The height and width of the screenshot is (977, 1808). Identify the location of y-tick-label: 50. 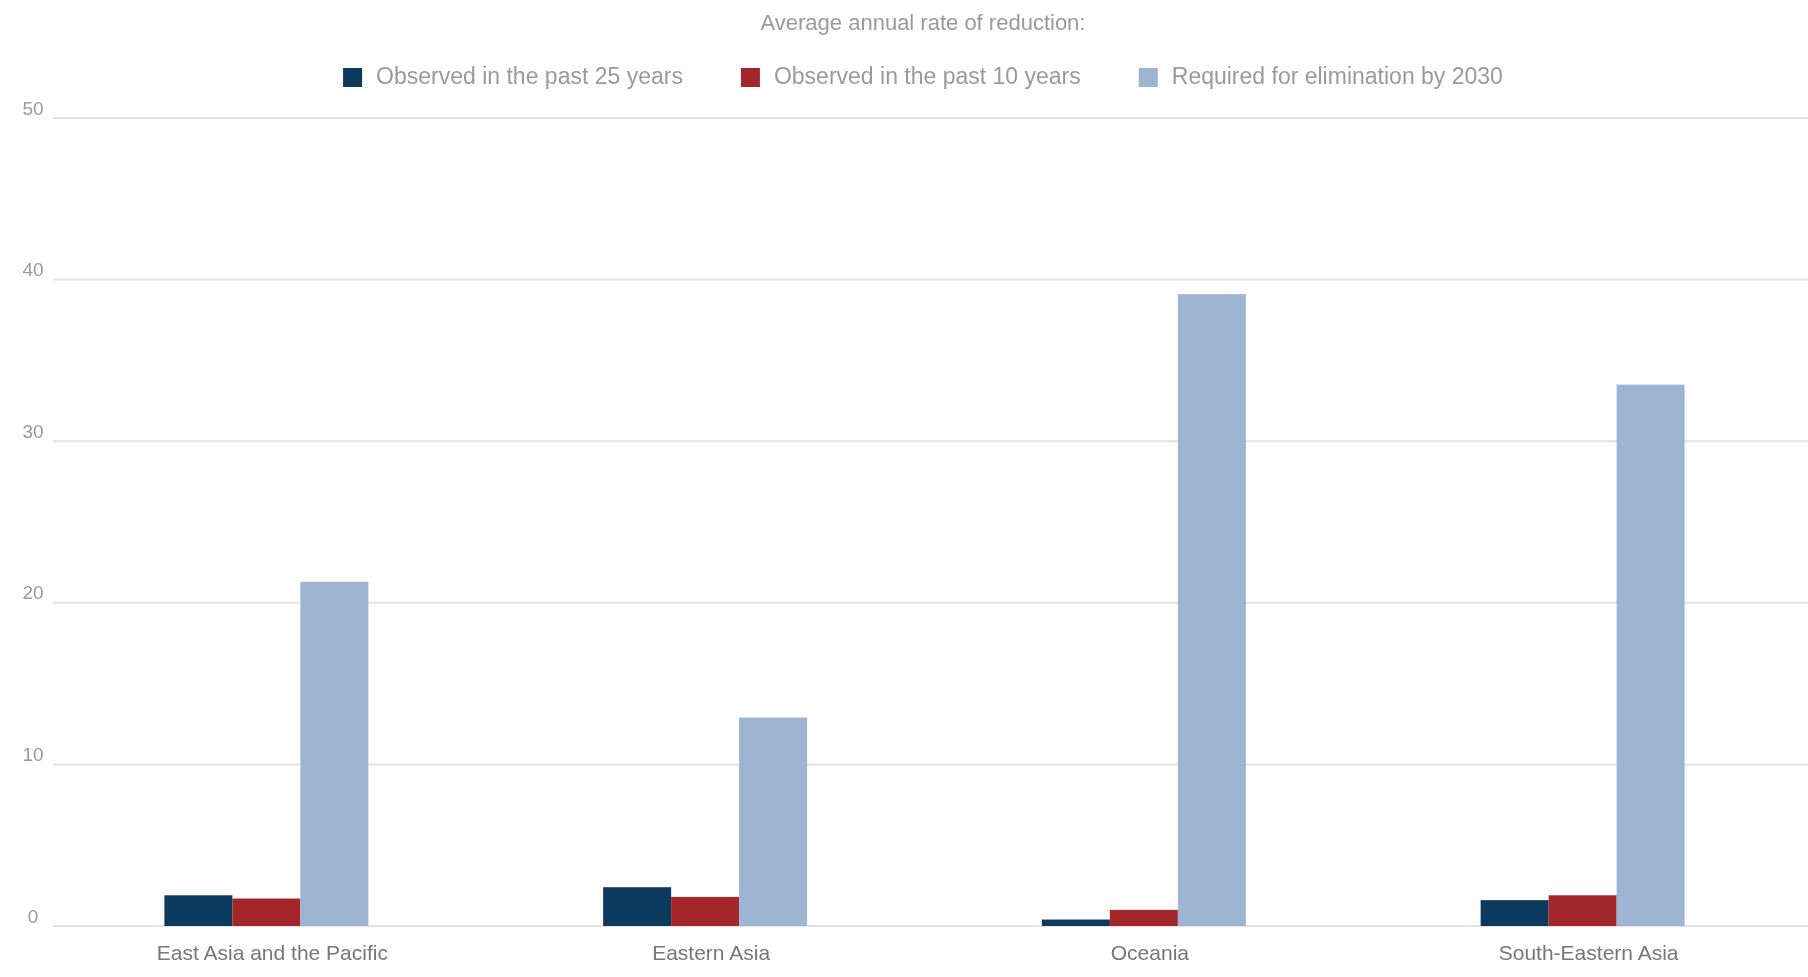
(33, 108).